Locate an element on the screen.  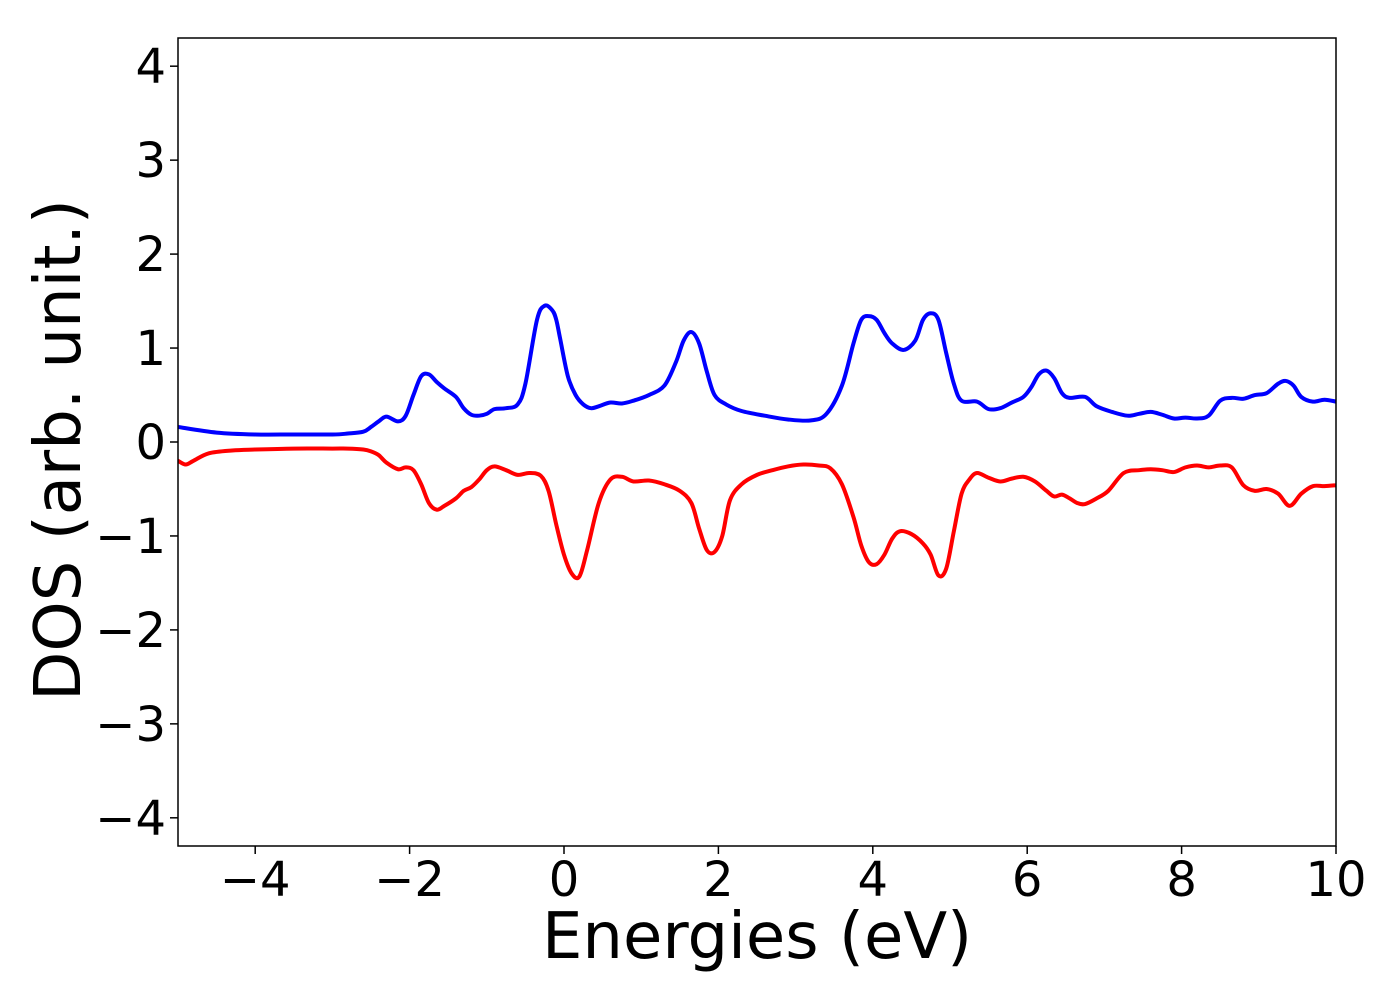
series-line-spin-down is located at coordinates (757, 513).